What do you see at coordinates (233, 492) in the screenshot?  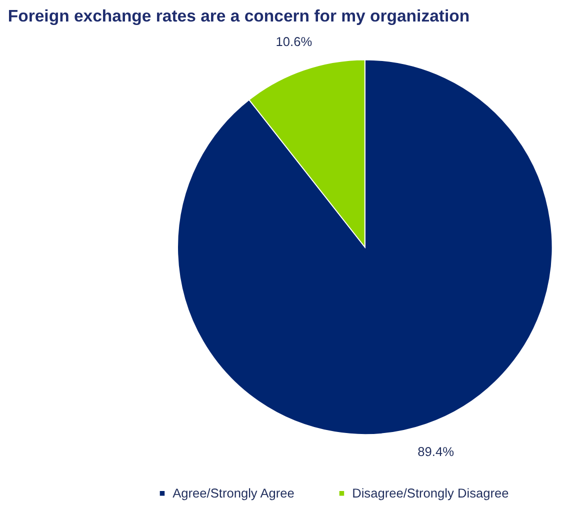 I see `legend-label: Agree/Strongly Agree` at bounding box center [233, 492].